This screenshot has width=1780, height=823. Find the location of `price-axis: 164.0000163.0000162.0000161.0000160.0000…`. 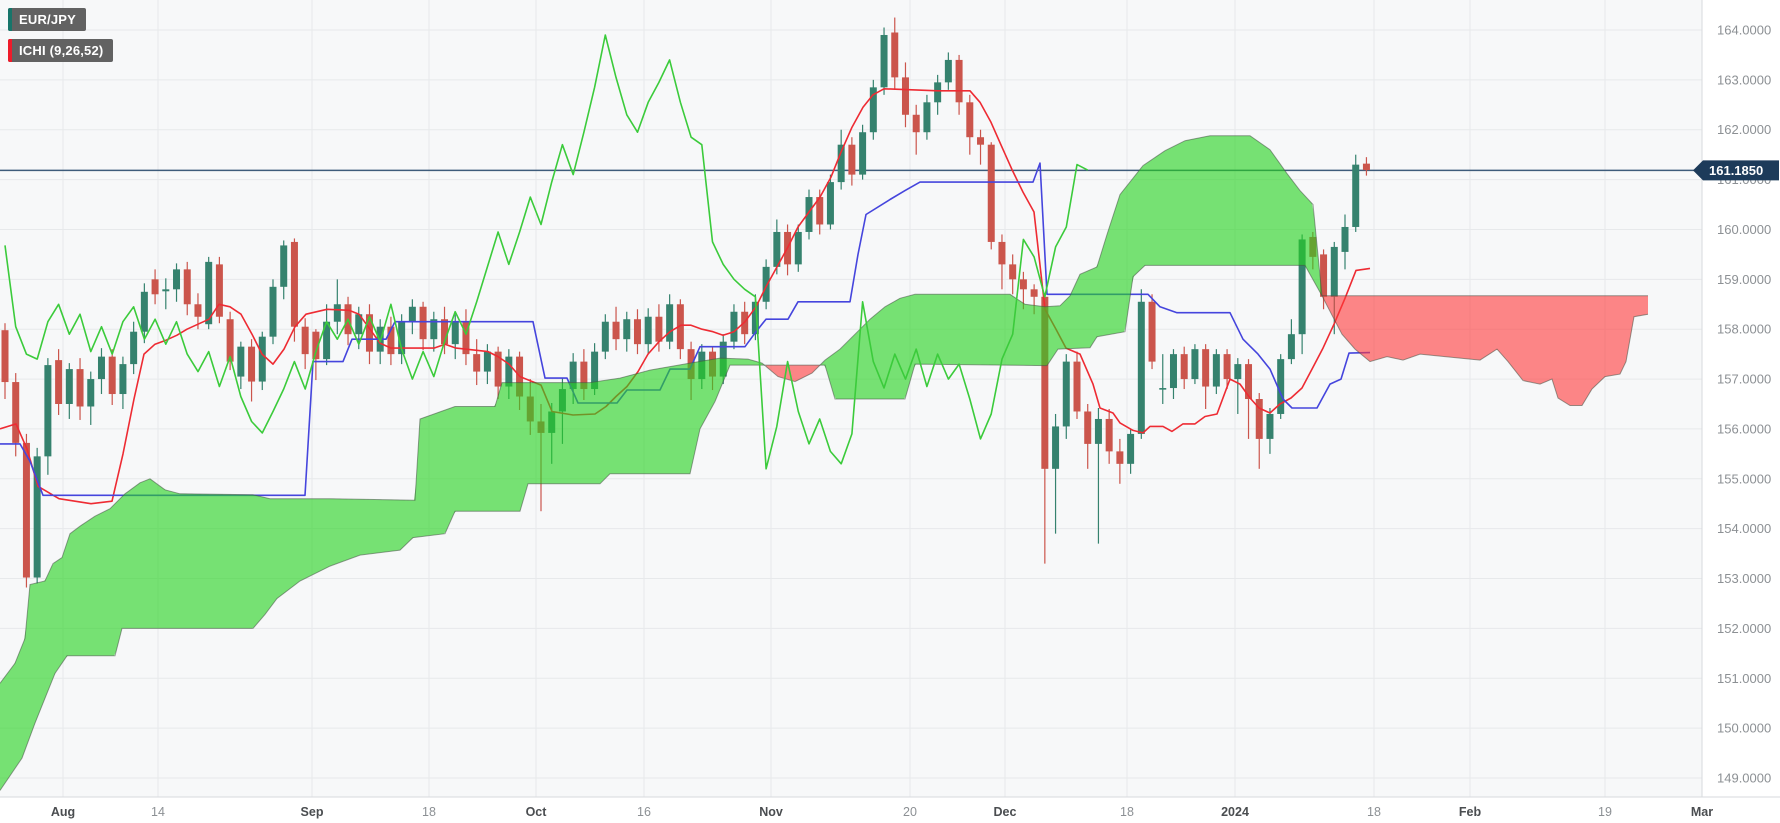

price-axis: 164.0000163.0000162.0000161.0000160.0000… is located at coordinates (1740, 411).